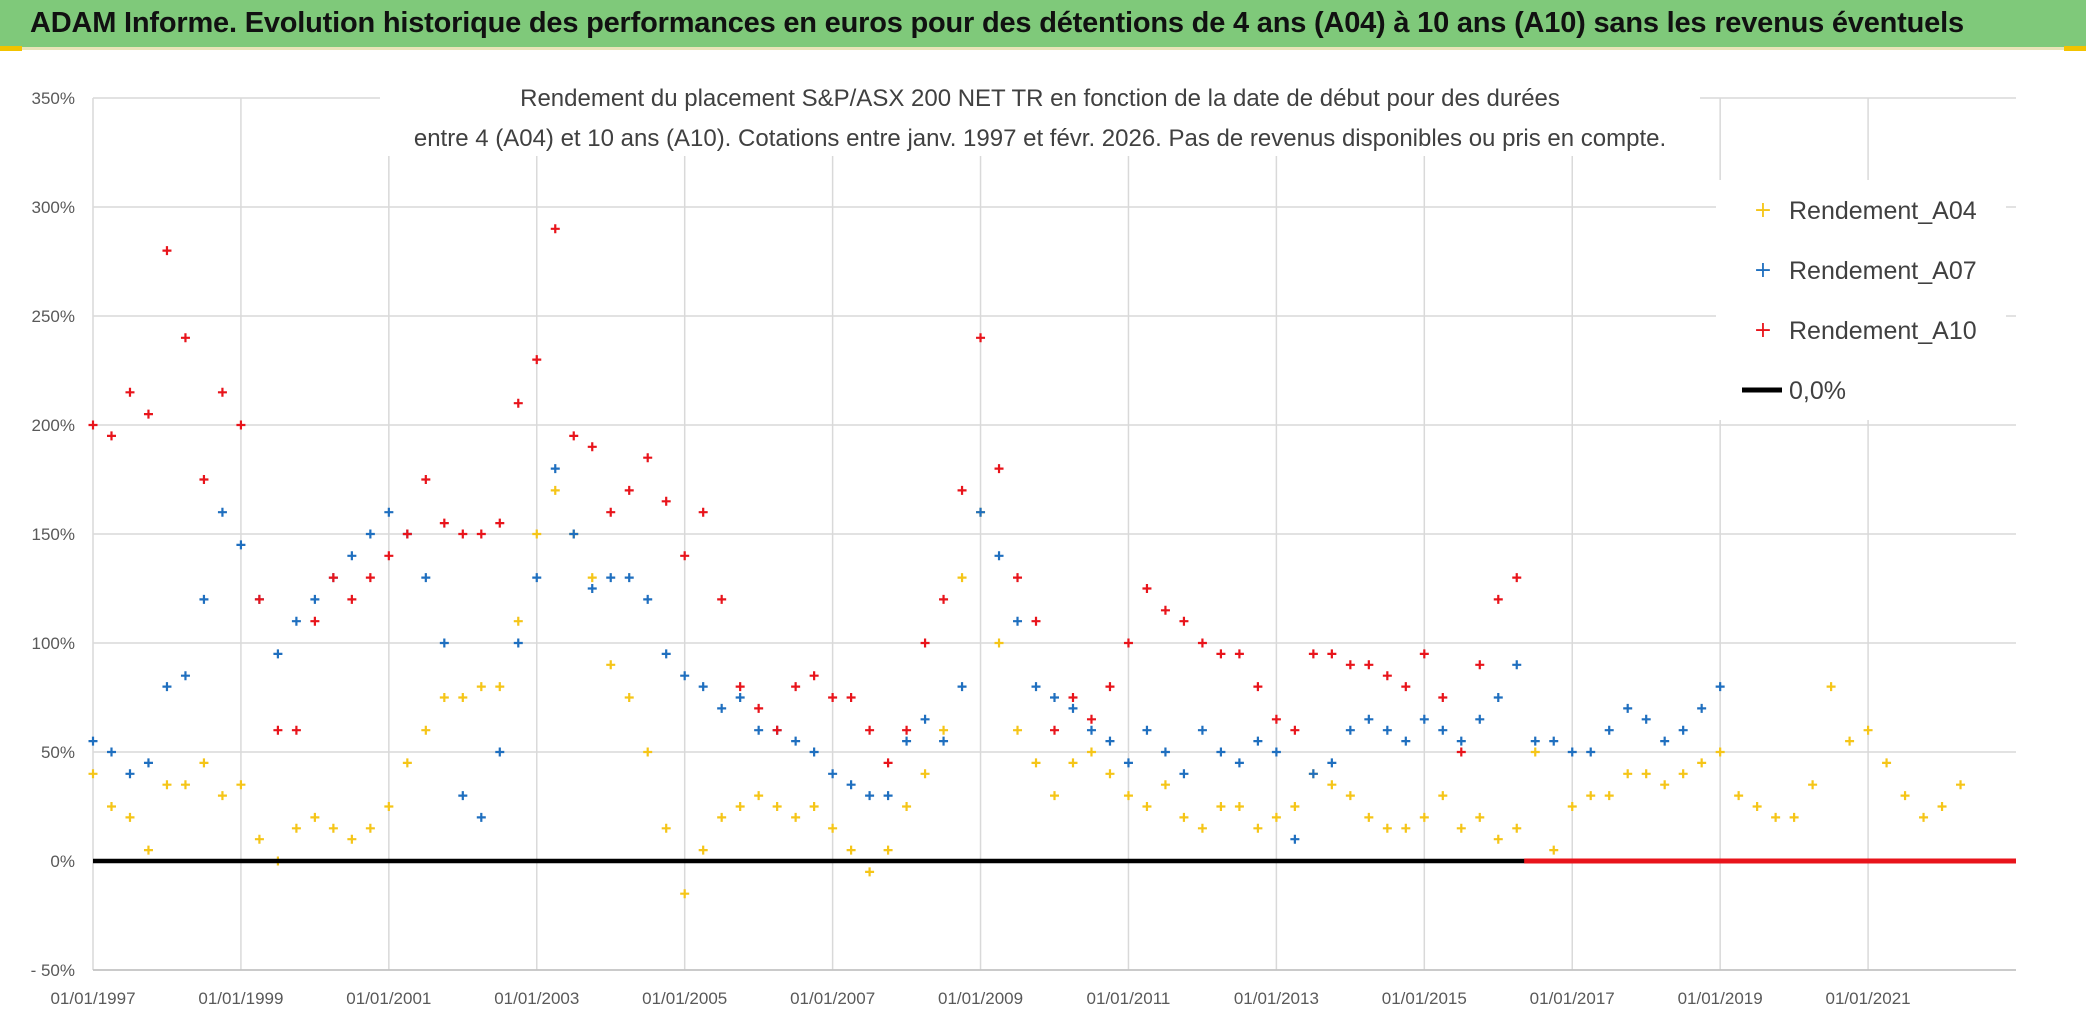 The image size is (2086, 1031). I want to click on x-tick-label: 01/01/2001, so click(388, 998).